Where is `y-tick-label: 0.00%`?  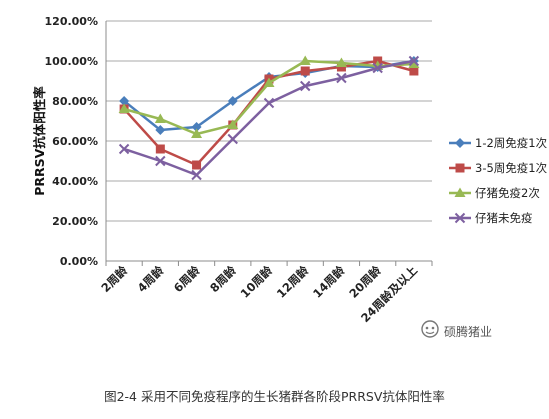 y-tick-label: 0.00% is located at coordinates (79, 261).